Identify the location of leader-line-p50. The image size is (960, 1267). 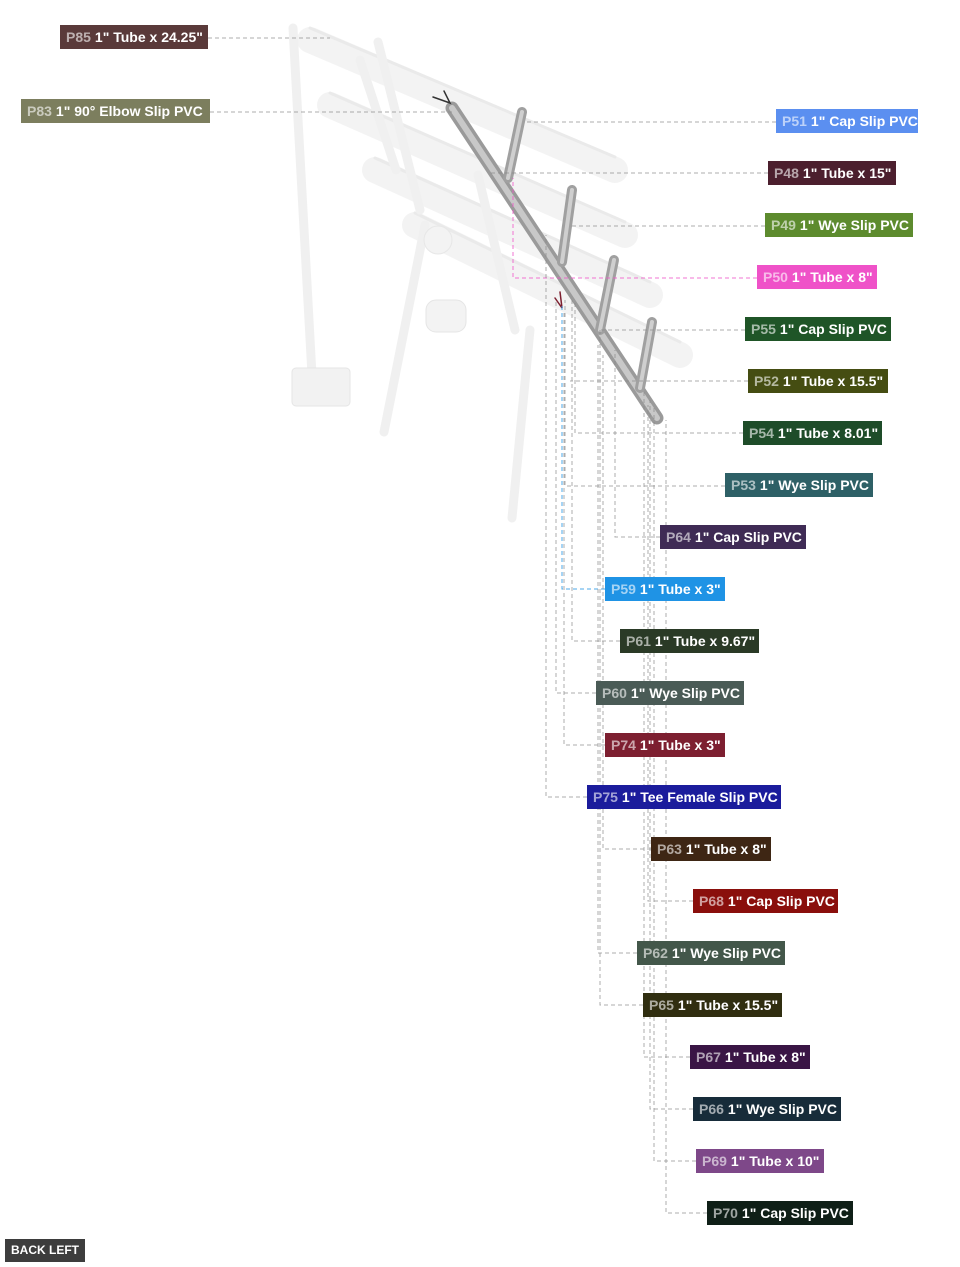
(634, 228).